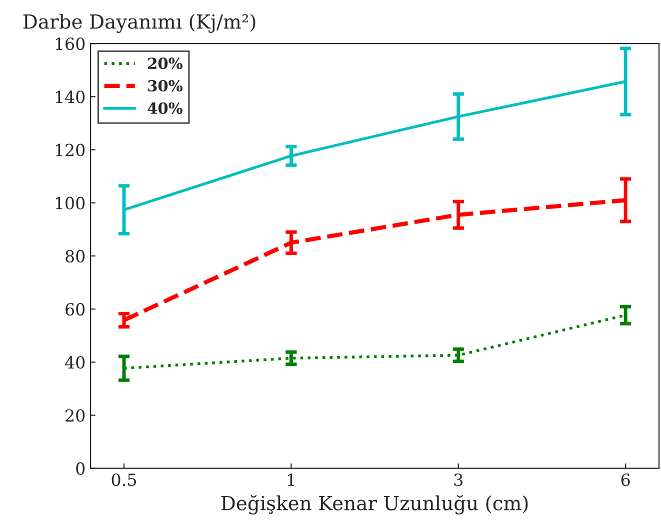  I want to click on y-tick-label: 100, so click(70, 203).